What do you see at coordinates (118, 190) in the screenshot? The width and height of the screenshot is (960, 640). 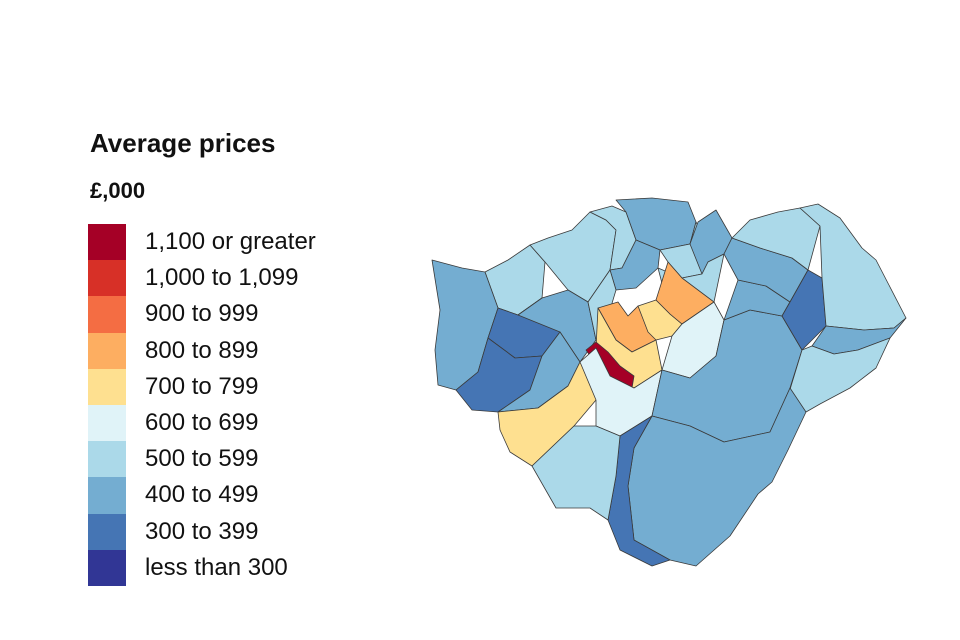 I see `legend-unit: £,000` at bounding box center [118, 190].